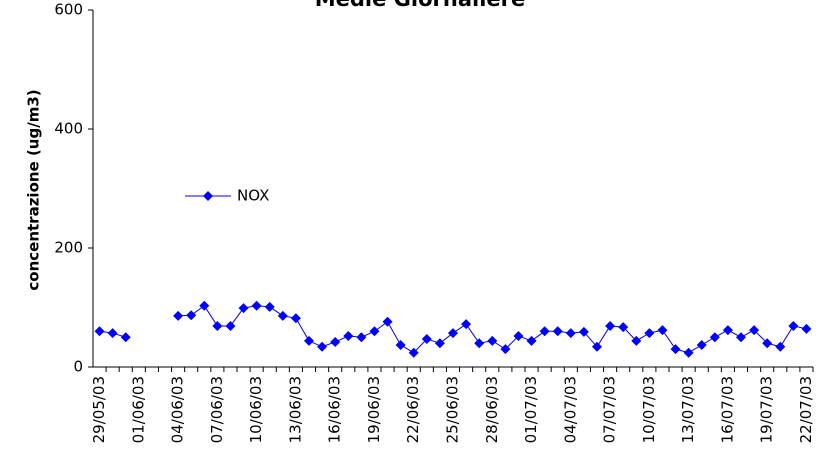 Image resolution: width=830 pixels, height=466 pixels. I want to click on x-tick-label: 29/05/03, so click(99, 409).